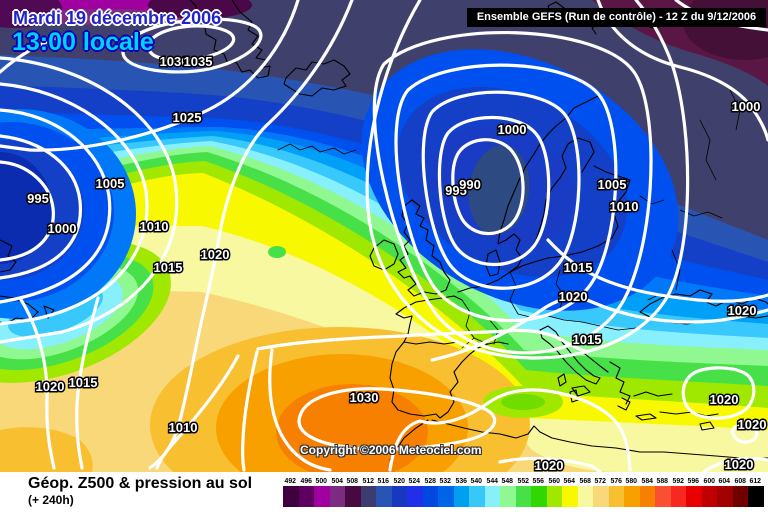 Image resolution: width=768 pixels, height=512 pixels. I want to click on scale-value: 584, so click(647, 480).